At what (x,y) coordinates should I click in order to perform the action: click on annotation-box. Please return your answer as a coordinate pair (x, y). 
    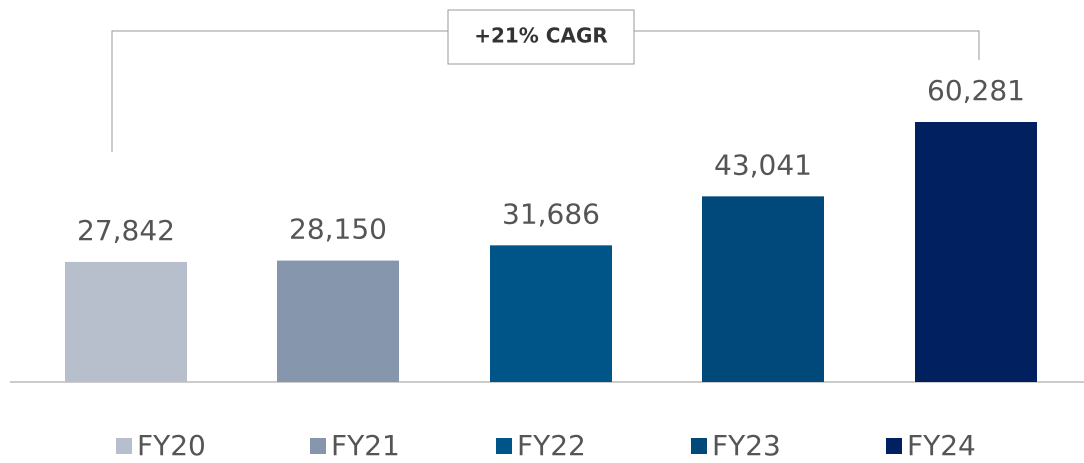
    Looking at the image, I should click on (541, 37).